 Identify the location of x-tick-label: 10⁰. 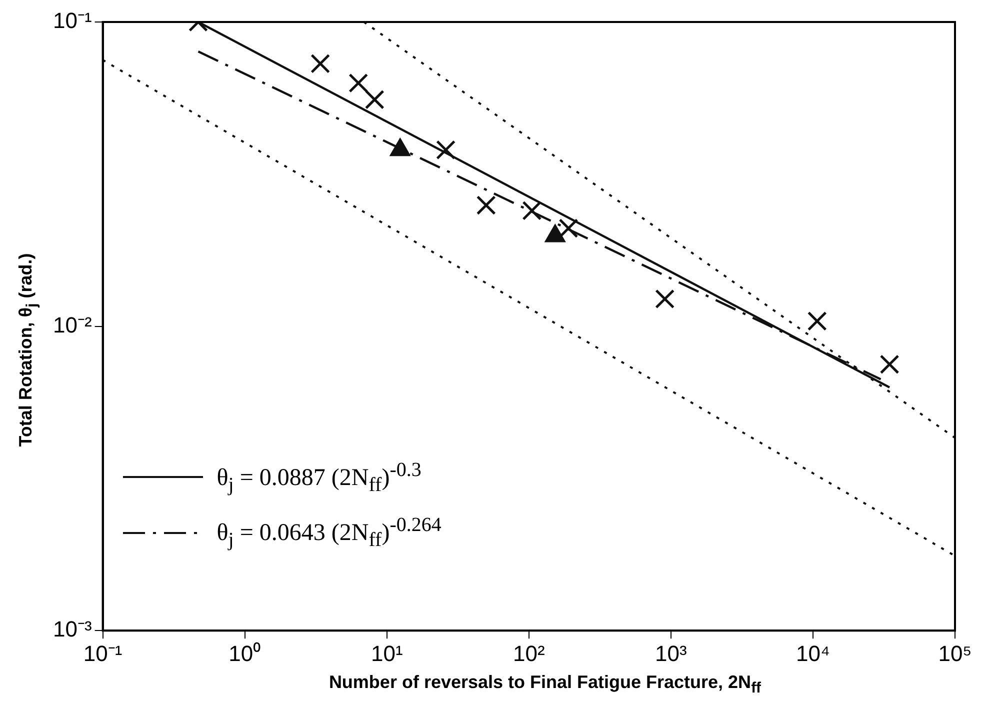
(245, 653).